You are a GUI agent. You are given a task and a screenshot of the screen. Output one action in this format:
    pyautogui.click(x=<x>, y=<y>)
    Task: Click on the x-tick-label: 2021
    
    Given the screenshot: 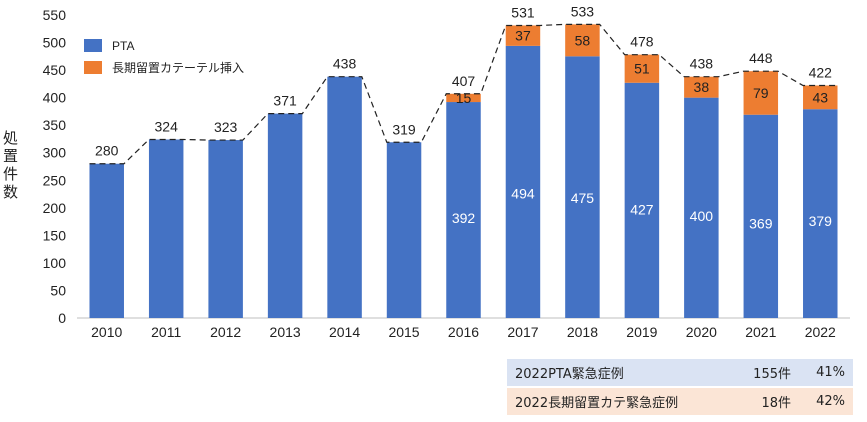 What is the action you would take?
    pyautogui.click(x=760, y=332)
    